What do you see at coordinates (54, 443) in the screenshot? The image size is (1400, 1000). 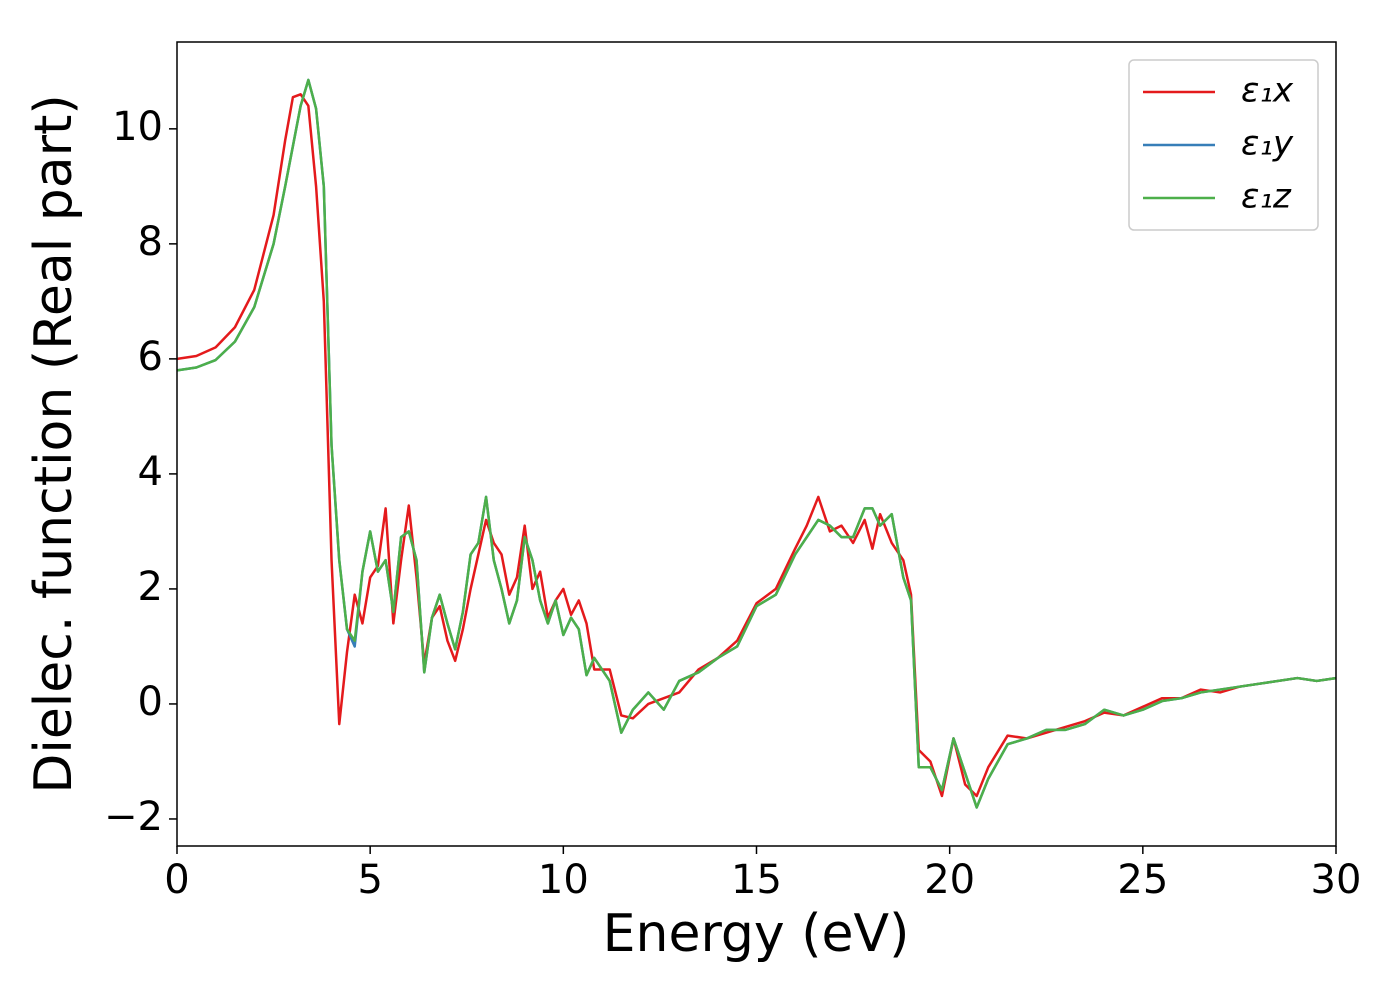 I see `y-axis-label: Dielec. function (Real part)` at bounding box center [54, 443].